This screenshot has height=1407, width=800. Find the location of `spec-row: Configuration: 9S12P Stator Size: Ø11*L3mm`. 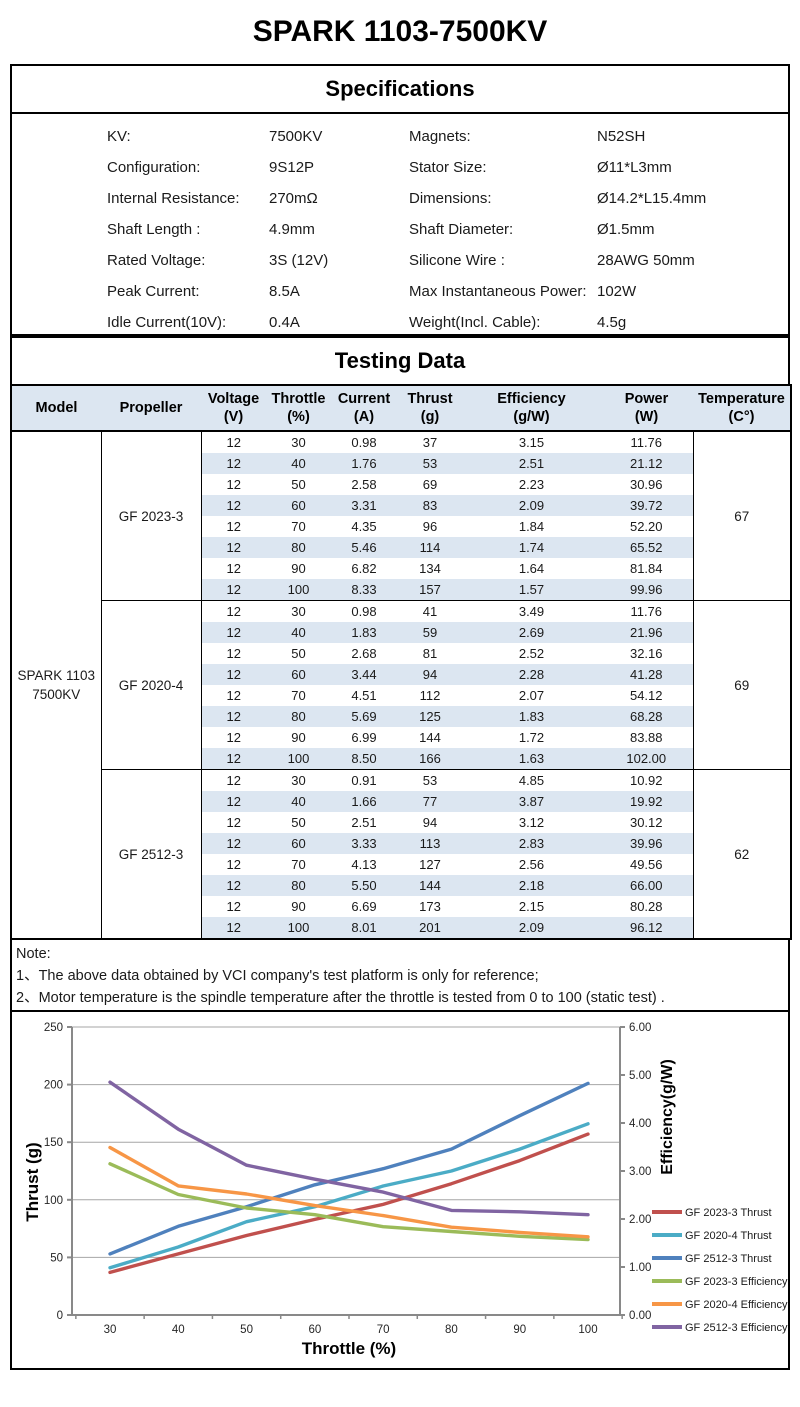

spec-row: Configuration: 9S12P Stator Size: Ø11*L3mm is located at coordinates (447, 167).